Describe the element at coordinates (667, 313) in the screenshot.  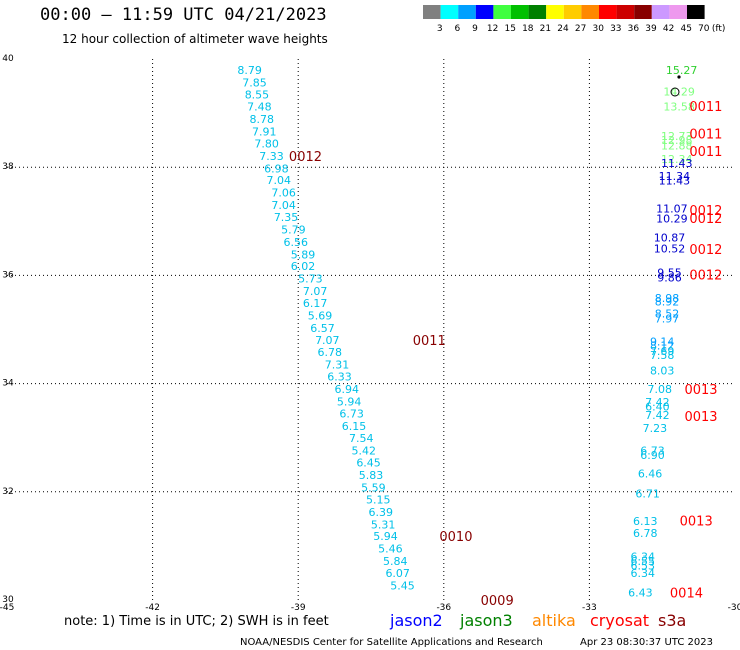
I see `wave-height-value: 8.52` at that location.